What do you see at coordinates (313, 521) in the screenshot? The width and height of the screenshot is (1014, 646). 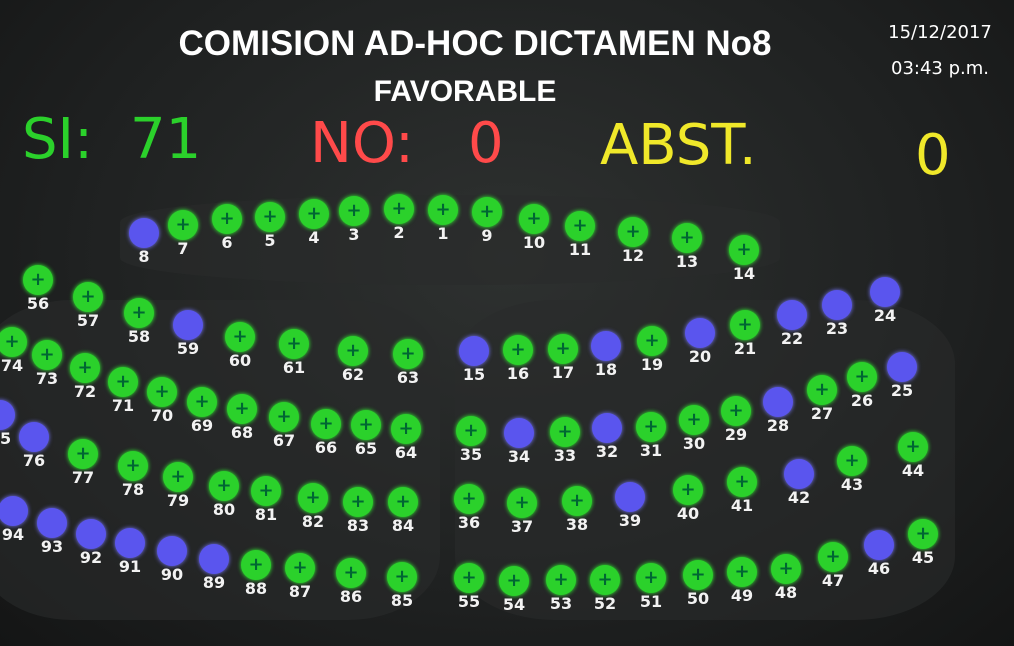 I see `seat-number: 82` at bounding box center [313, 521].